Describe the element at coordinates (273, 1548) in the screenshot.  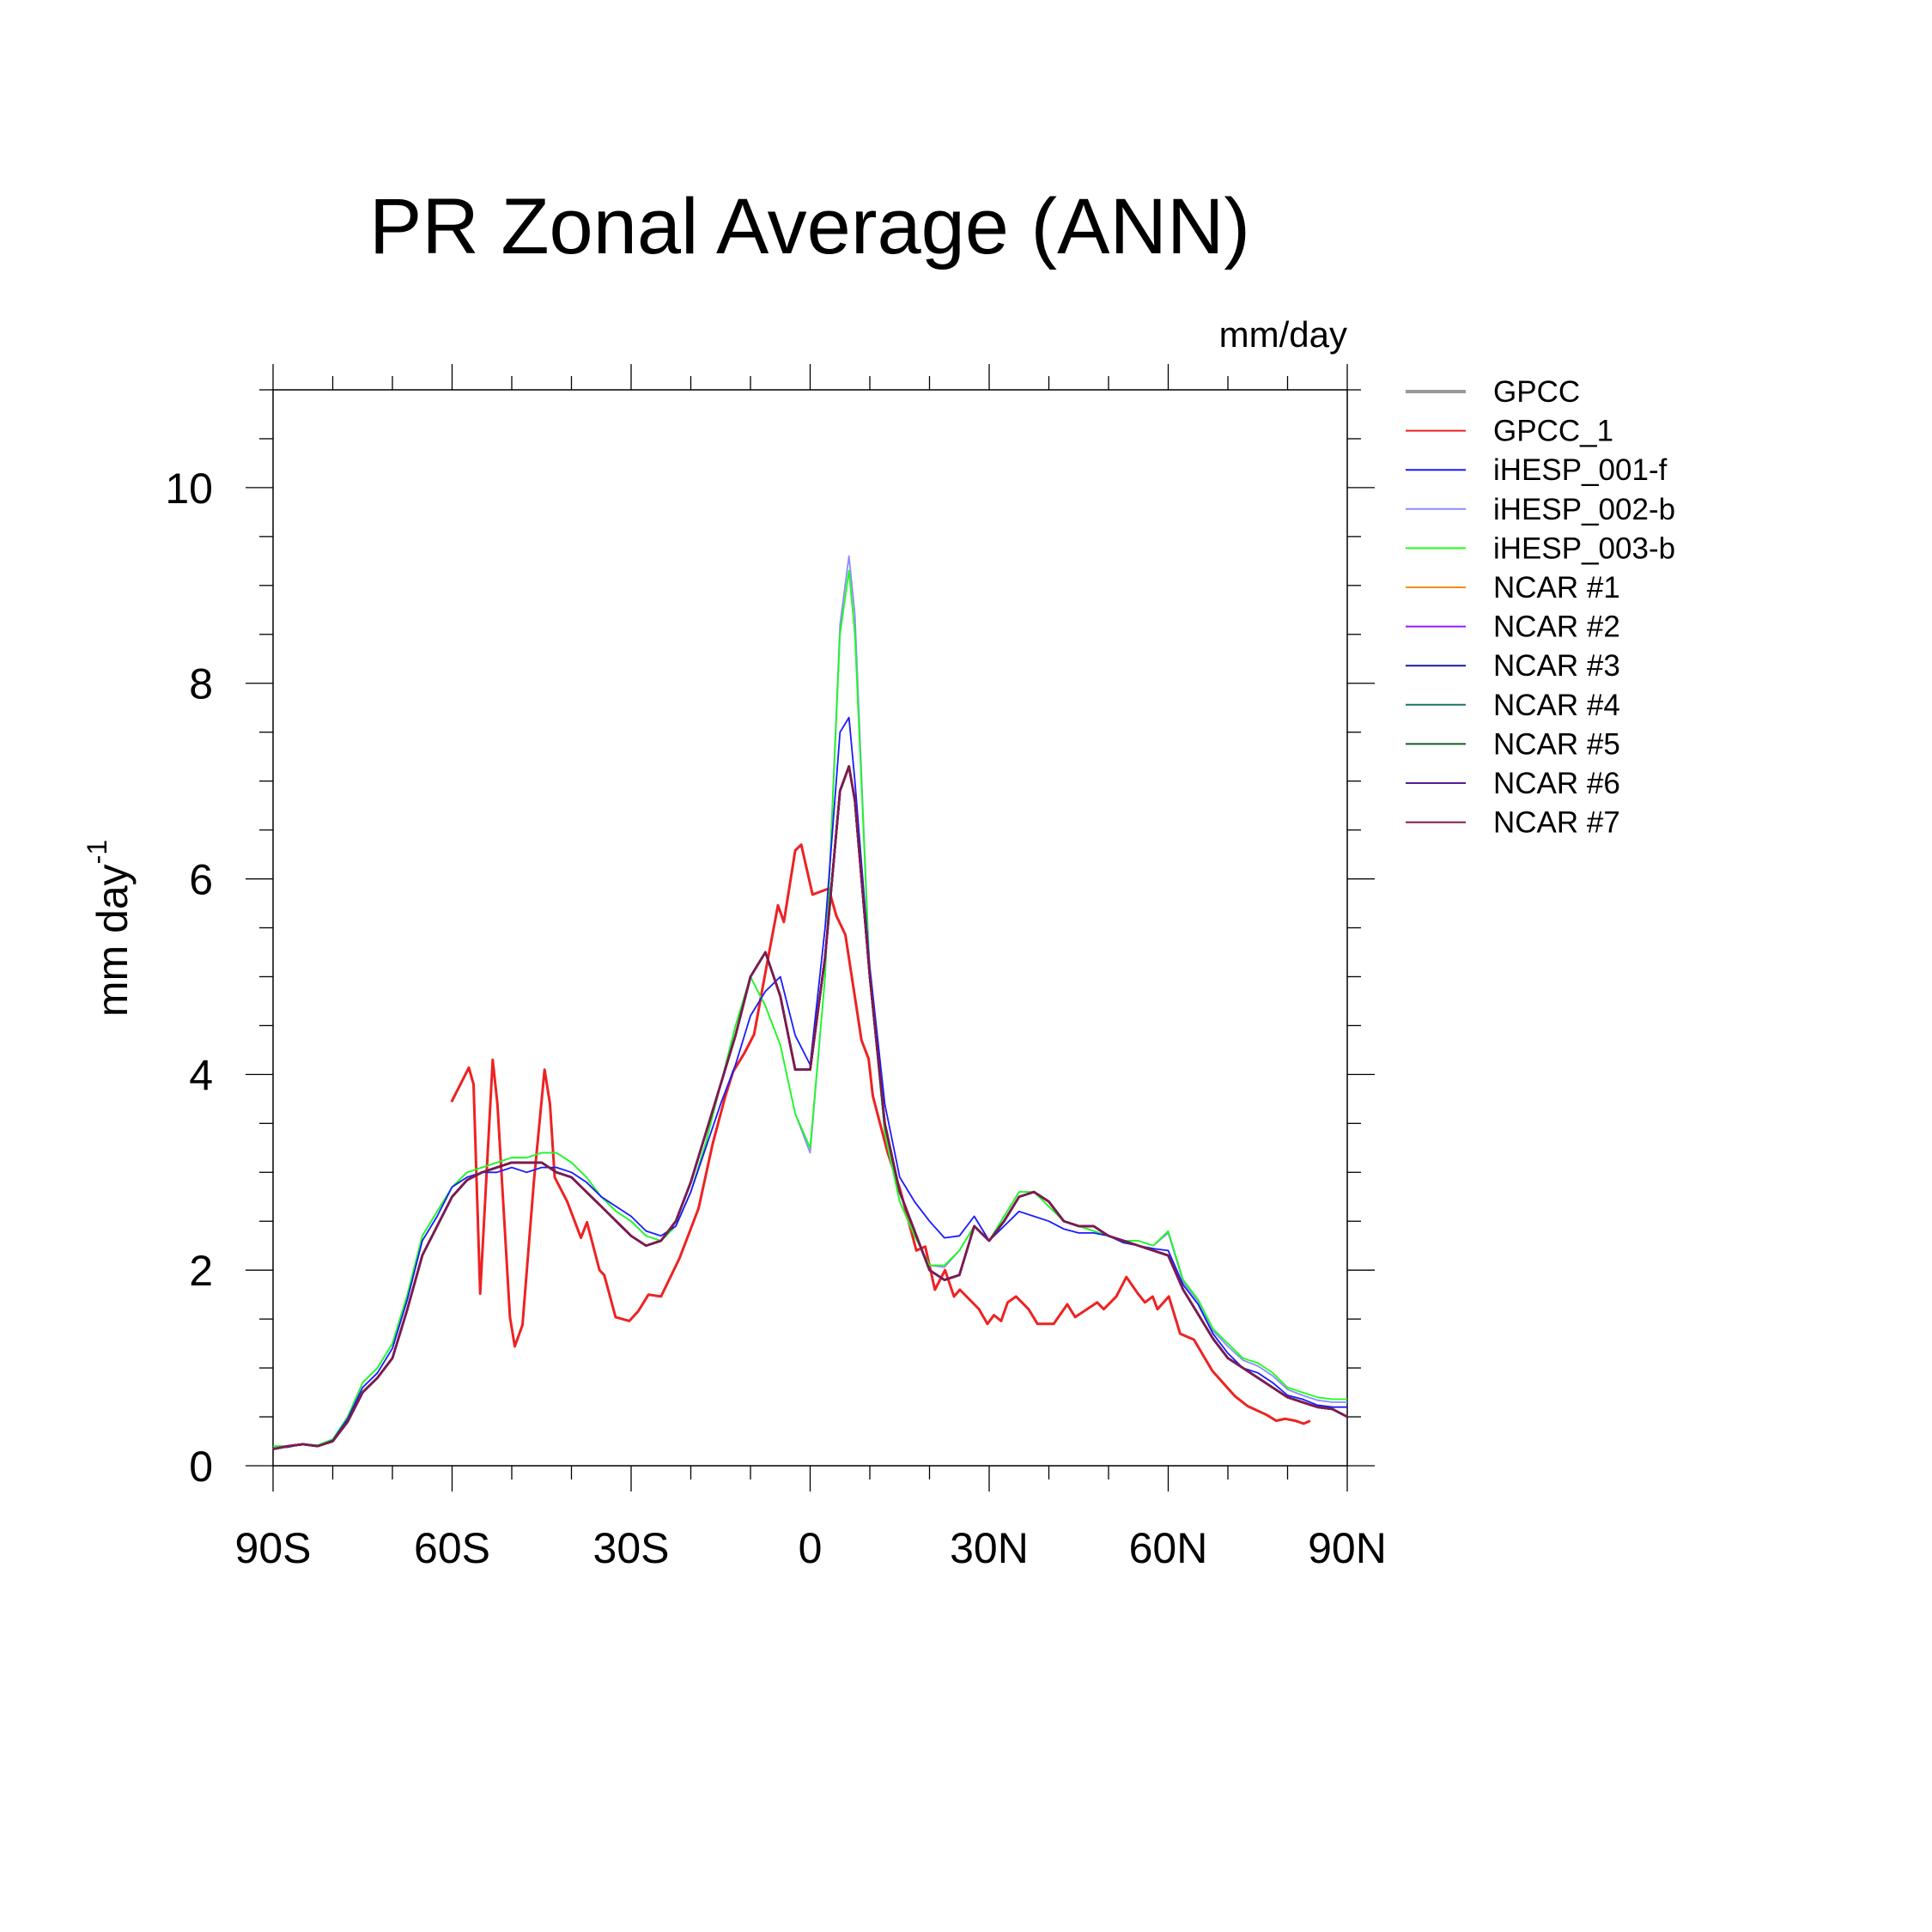
I see `x-tick-label: 90S` at that location.